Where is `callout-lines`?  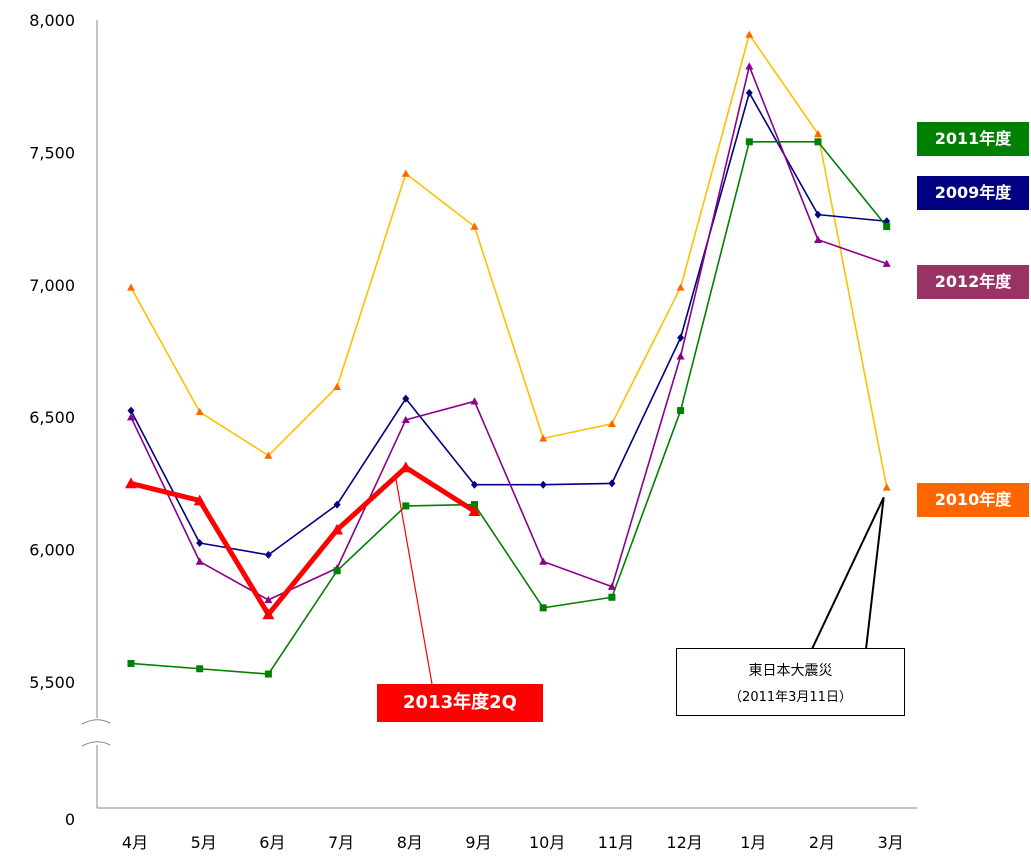
callout-lines is located at coordinates (640, 581).